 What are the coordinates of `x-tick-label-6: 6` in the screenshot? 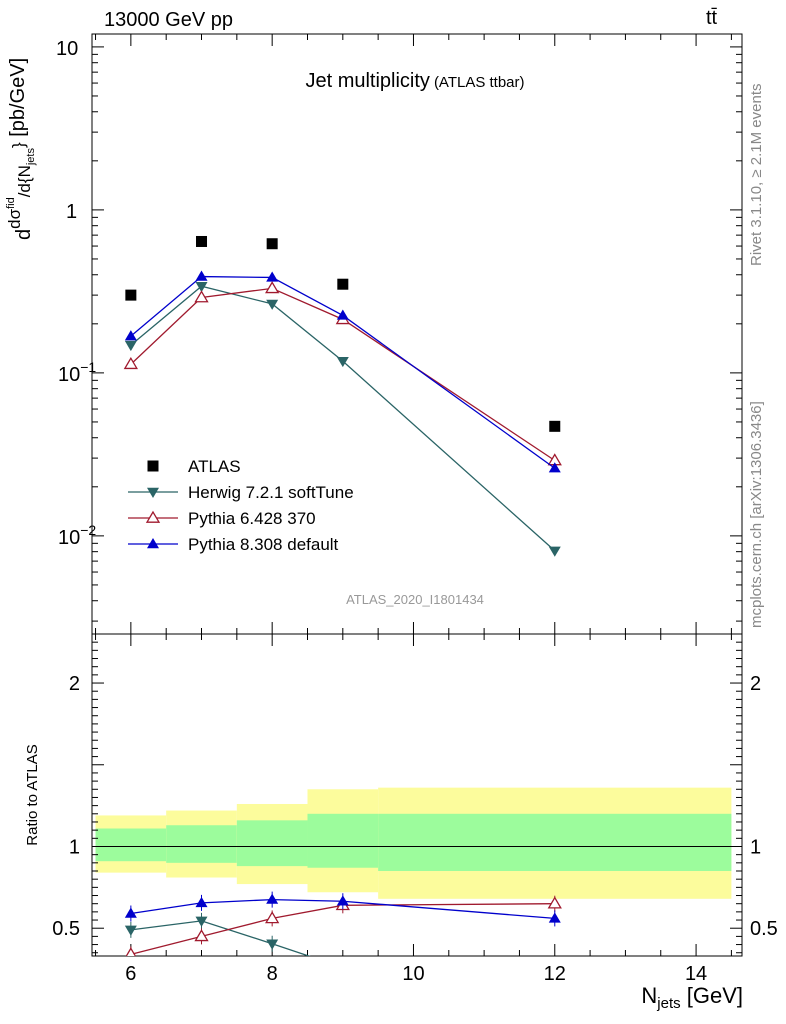 It's located at (130, 974).